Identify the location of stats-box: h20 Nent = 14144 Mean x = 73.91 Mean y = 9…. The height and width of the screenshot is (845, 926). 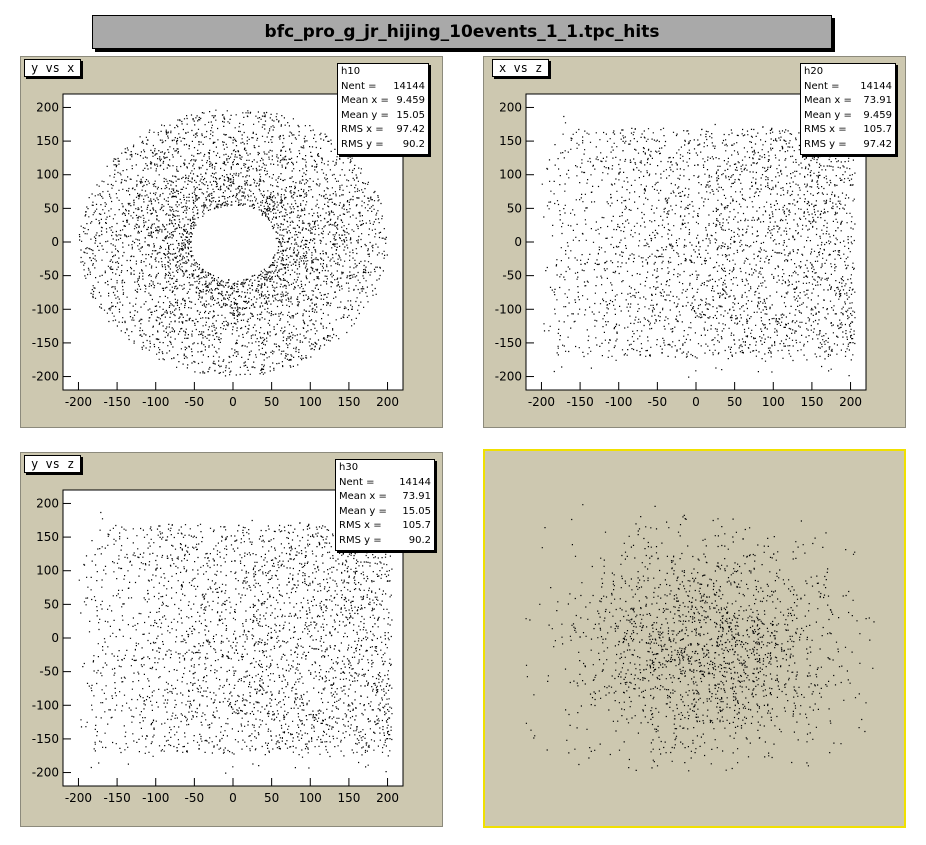
(848, 109).